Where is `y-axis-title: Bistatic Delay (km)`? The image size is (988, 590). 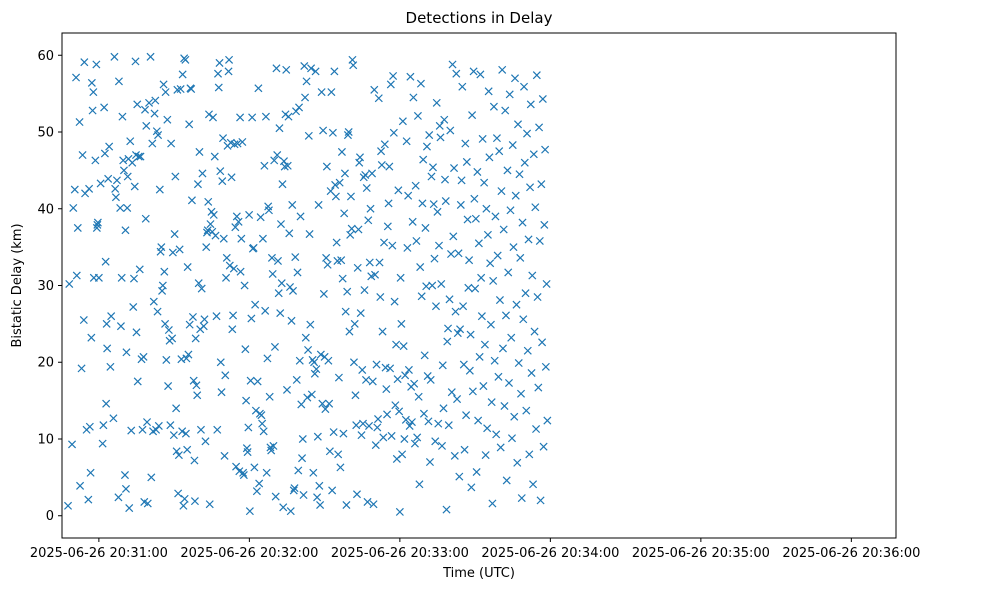
y-axis-title: Bistatic Delay (km) is located at coordinates (17, 285).